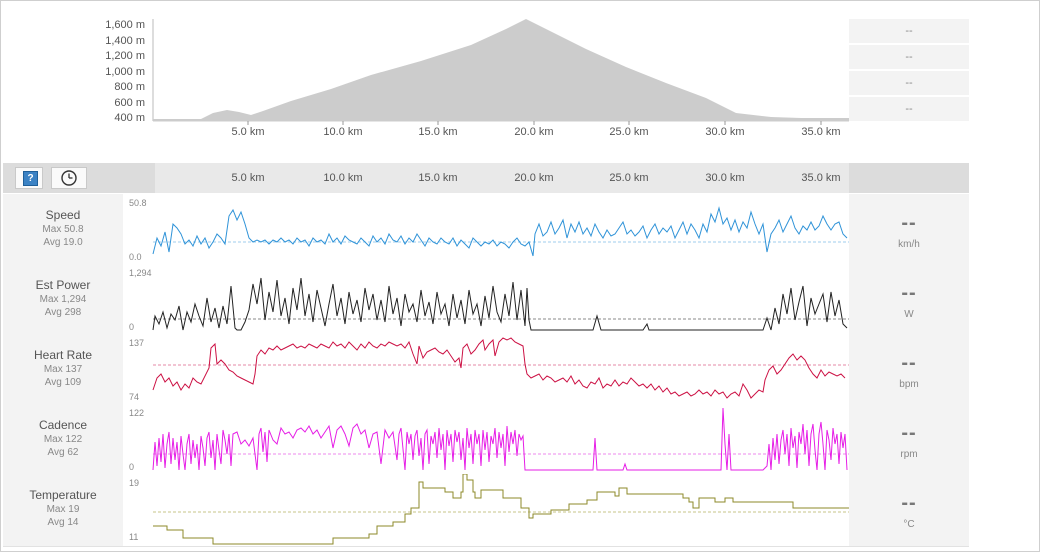  I want to click on elevation-y-tick: 1,200 m, so click(125, 56).